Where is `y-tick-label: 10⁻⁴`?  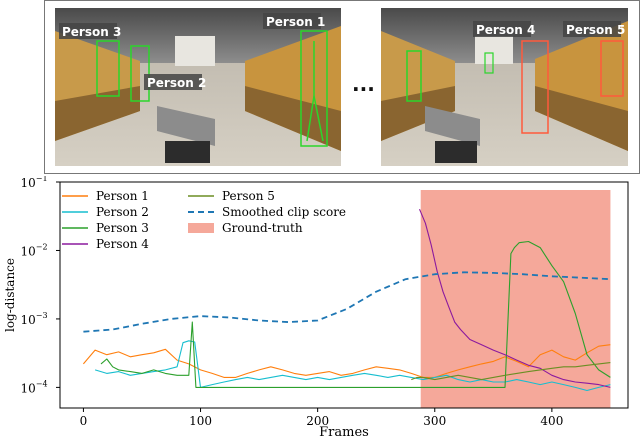 y-tick-label: 10⁻⁴ is located at coordinates (33, 387).